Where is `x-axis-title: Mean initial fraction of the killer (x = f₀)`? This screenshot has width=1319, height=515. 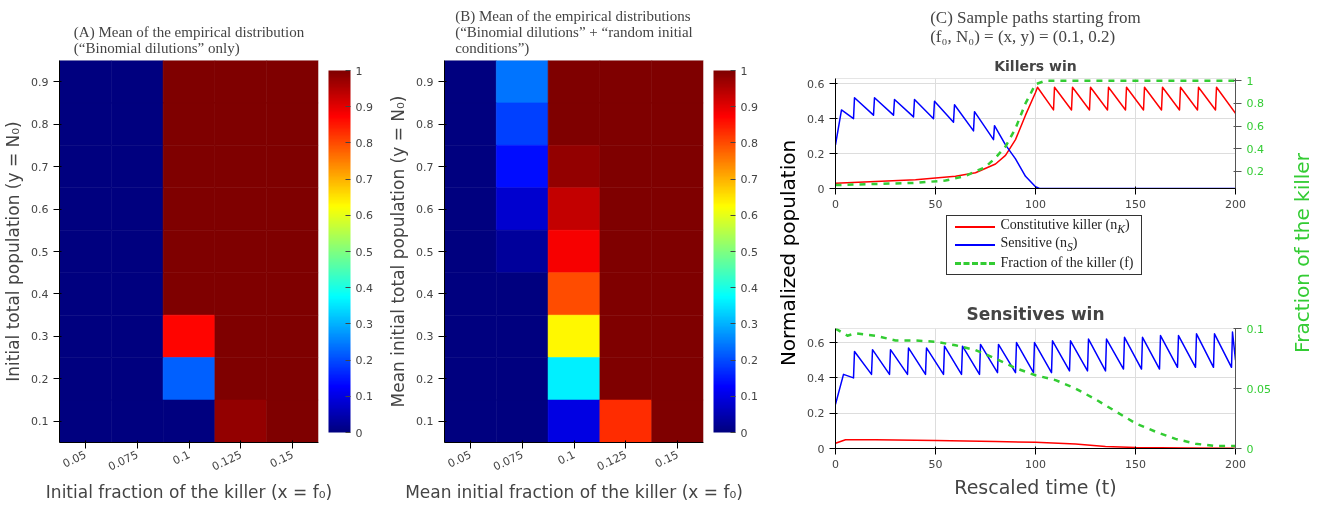 x-axis-title: Mean initial fraction of the killer (x = f₀) is located at coordinates (574, 492).